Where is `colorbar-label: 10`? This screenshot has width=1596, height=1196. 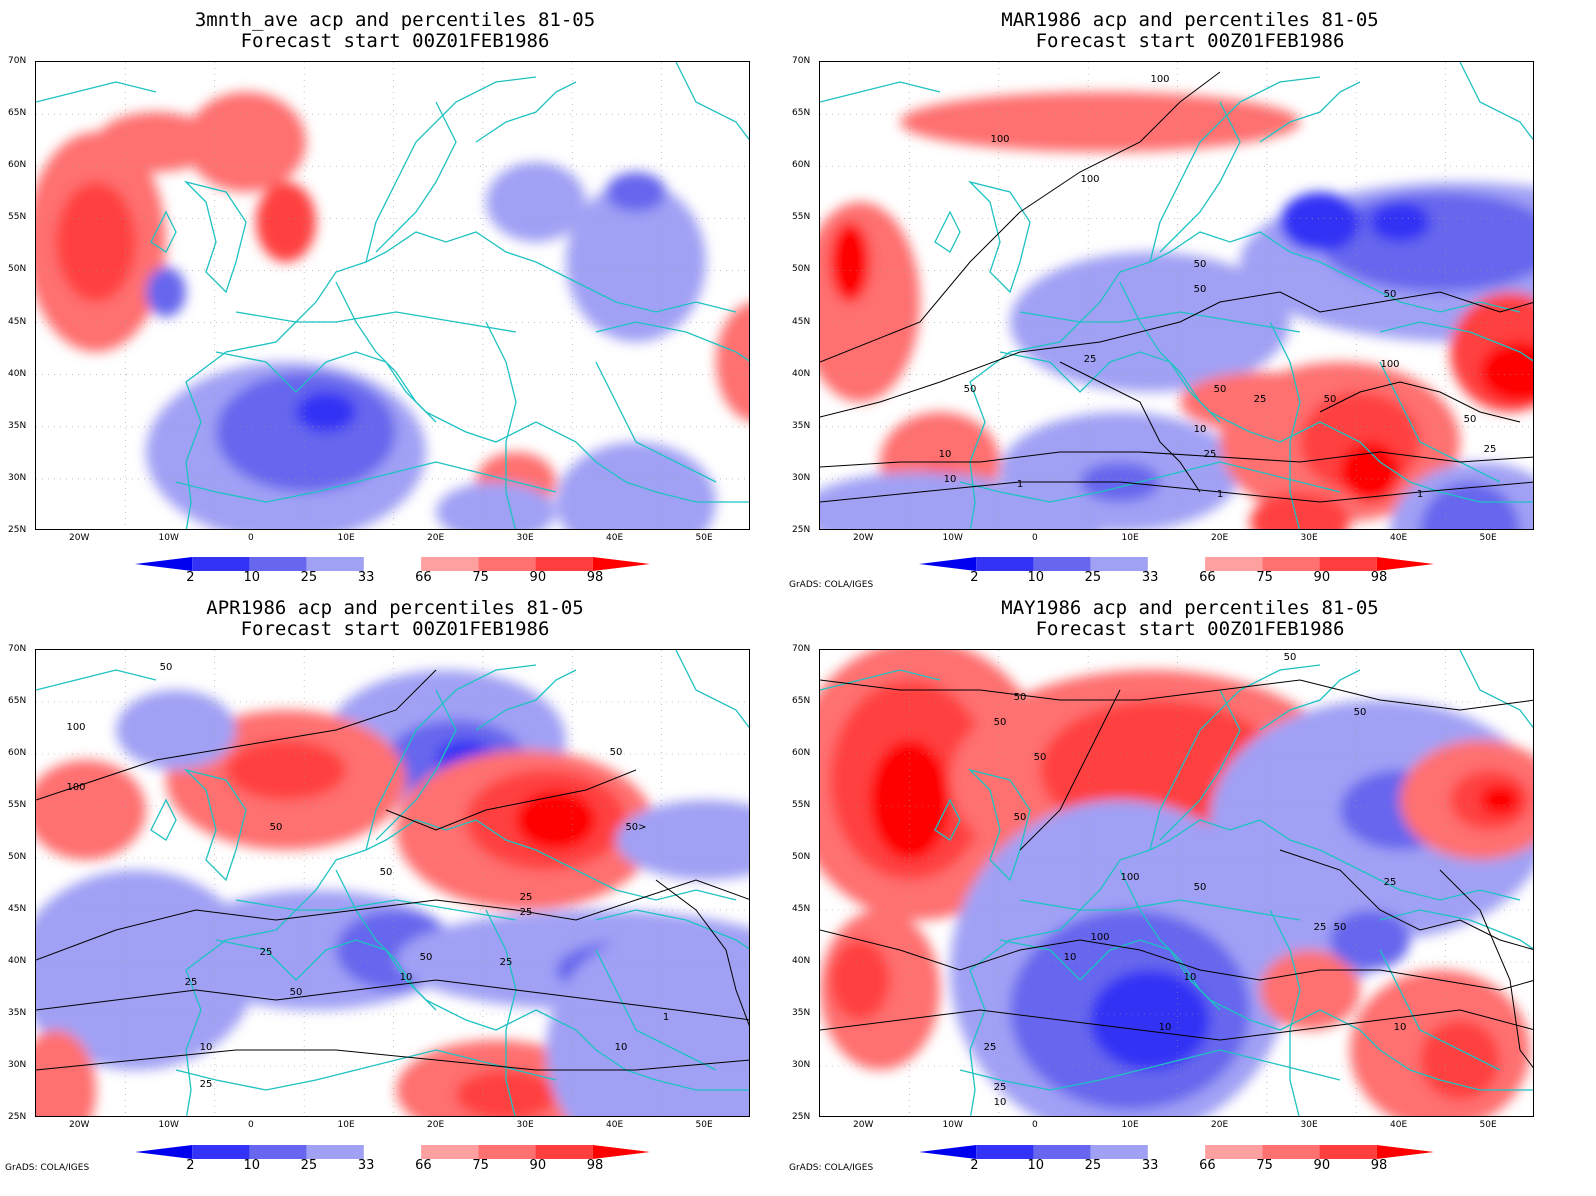
colorbar-label: 10 is located at coordinates (251, 1165).